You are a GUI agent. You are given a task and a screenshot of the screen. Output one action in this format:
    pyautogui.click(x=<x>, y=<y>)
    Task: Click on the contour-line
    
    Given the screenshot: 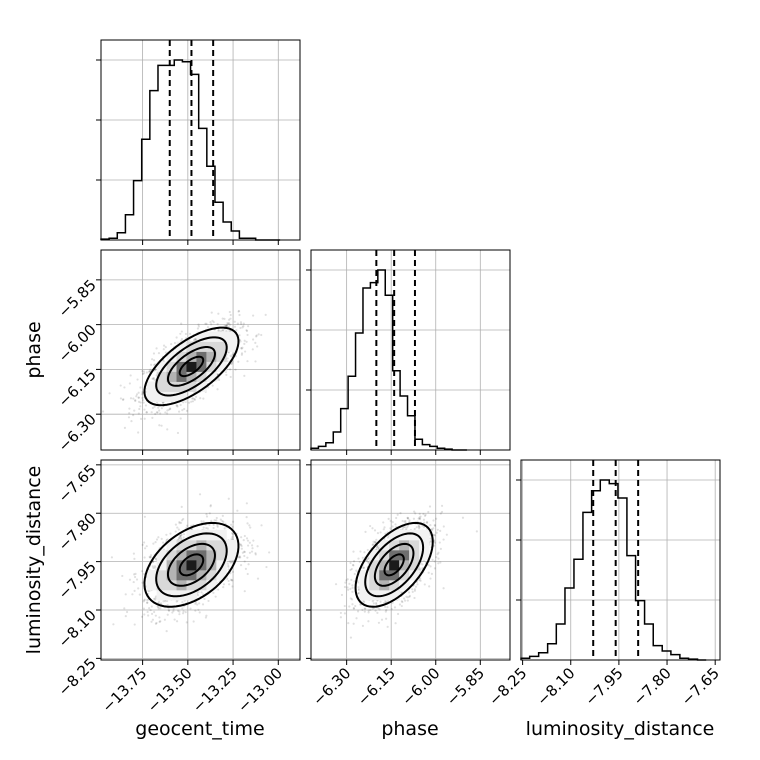 What is the action you would take?
    pyautogui.click(x=191, y=564)
    